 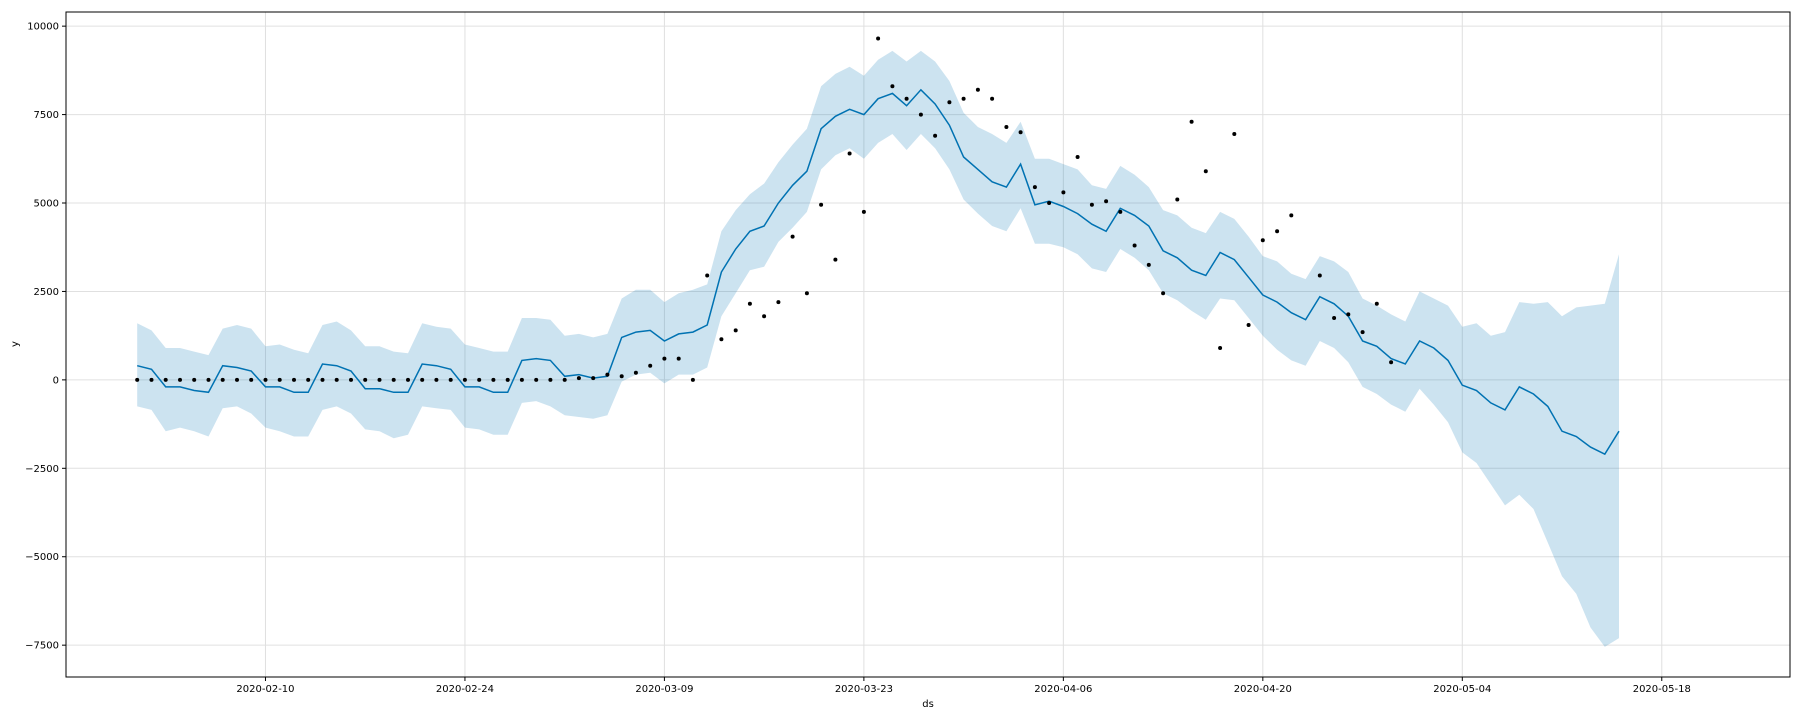 What do you see at coordinates (864, 689) in the screenshot?
I see `x-tick-label: 2020-03-23` at bounding box center [864, 689].